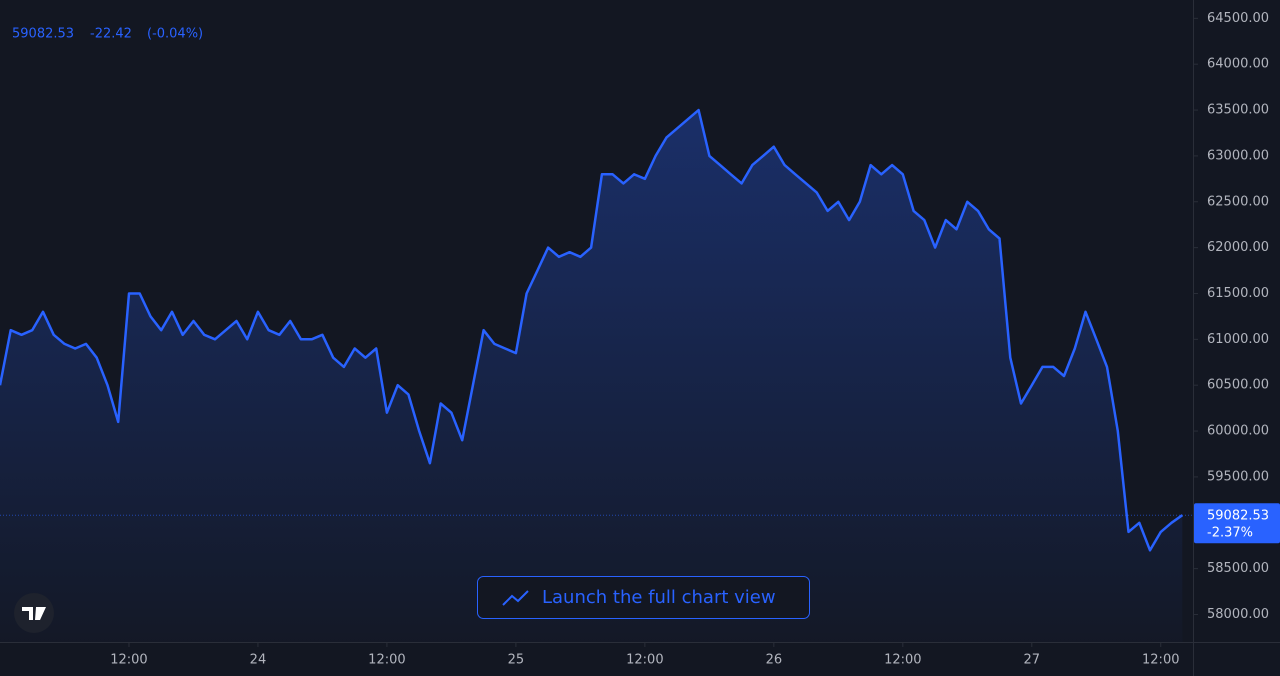 The image size is (1280, 676). What do you see at coordinates (175, 34) in the screenshot?
I see `header-change-pct: (-0.04%)` at bounding box center [175, 34].